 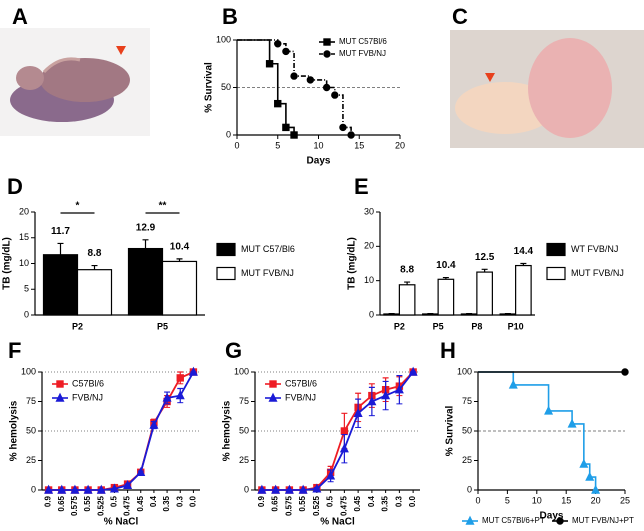 I want to click on legend-label: FVB/NJ, so click(x=87, y=397).